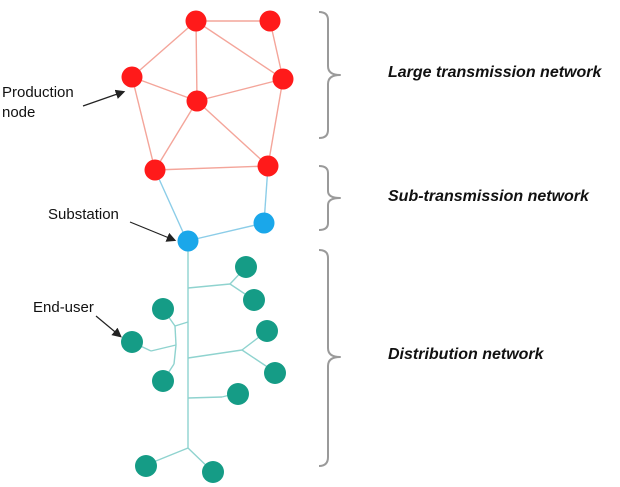  What do you see at coordinates (153, 231) in the screenshot?
I see `substation-arrow` at bounding box center [153, 231].